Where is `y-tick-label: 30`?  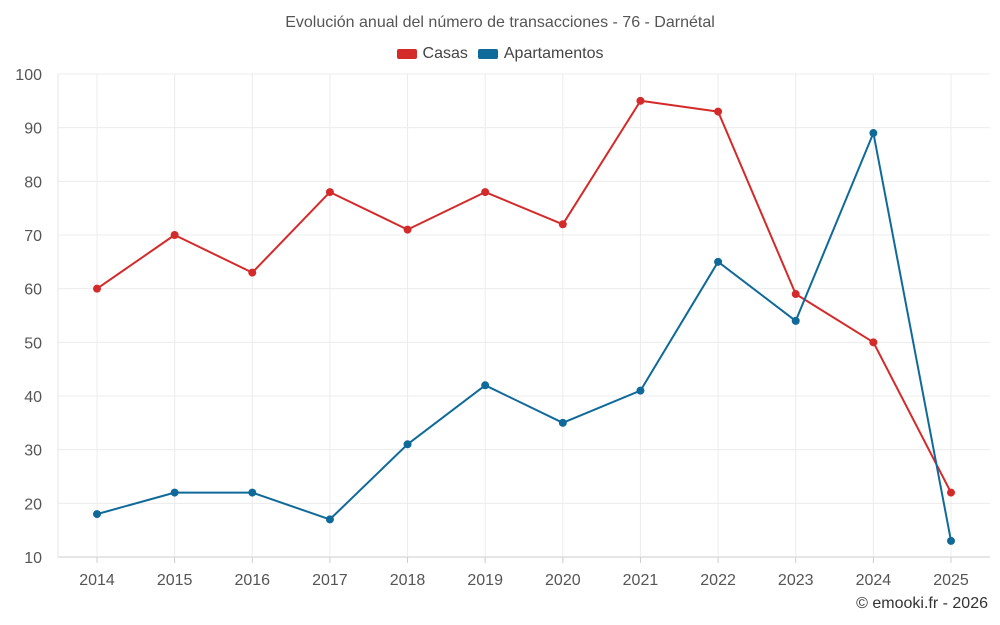 y-tick-label: 30 is located at coordinates (33, 451).